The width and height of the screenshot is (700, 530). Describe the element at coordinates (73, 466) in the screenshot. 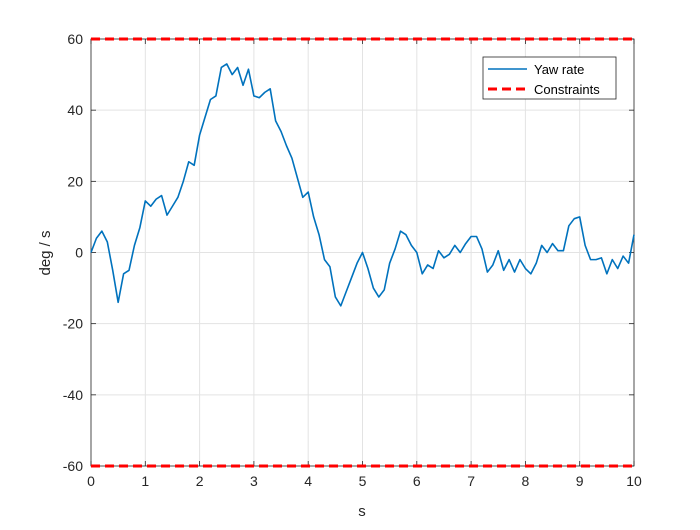

I see `y-tick-label: -60` at that location.